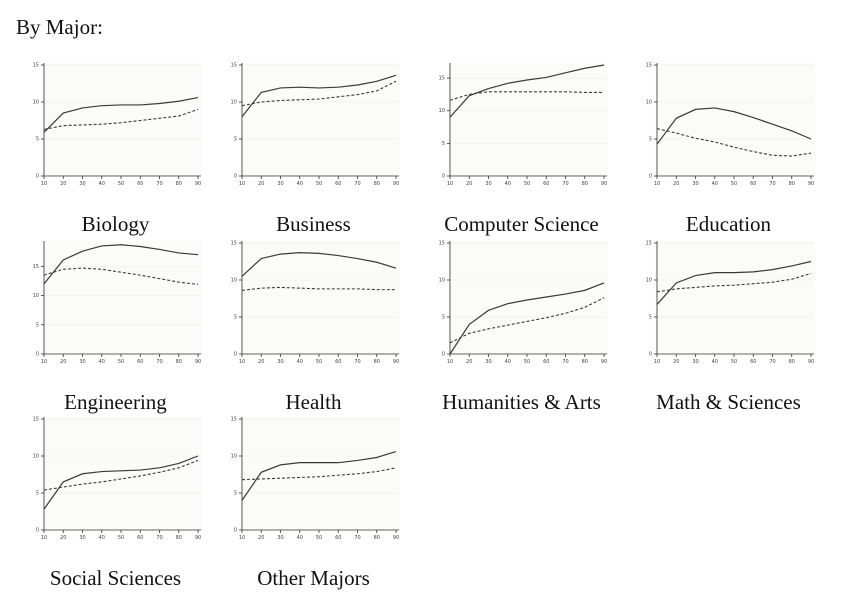  Describe the element at coordinates (313, 224) in the screenshot. I see `chart-title: Business` at that location.